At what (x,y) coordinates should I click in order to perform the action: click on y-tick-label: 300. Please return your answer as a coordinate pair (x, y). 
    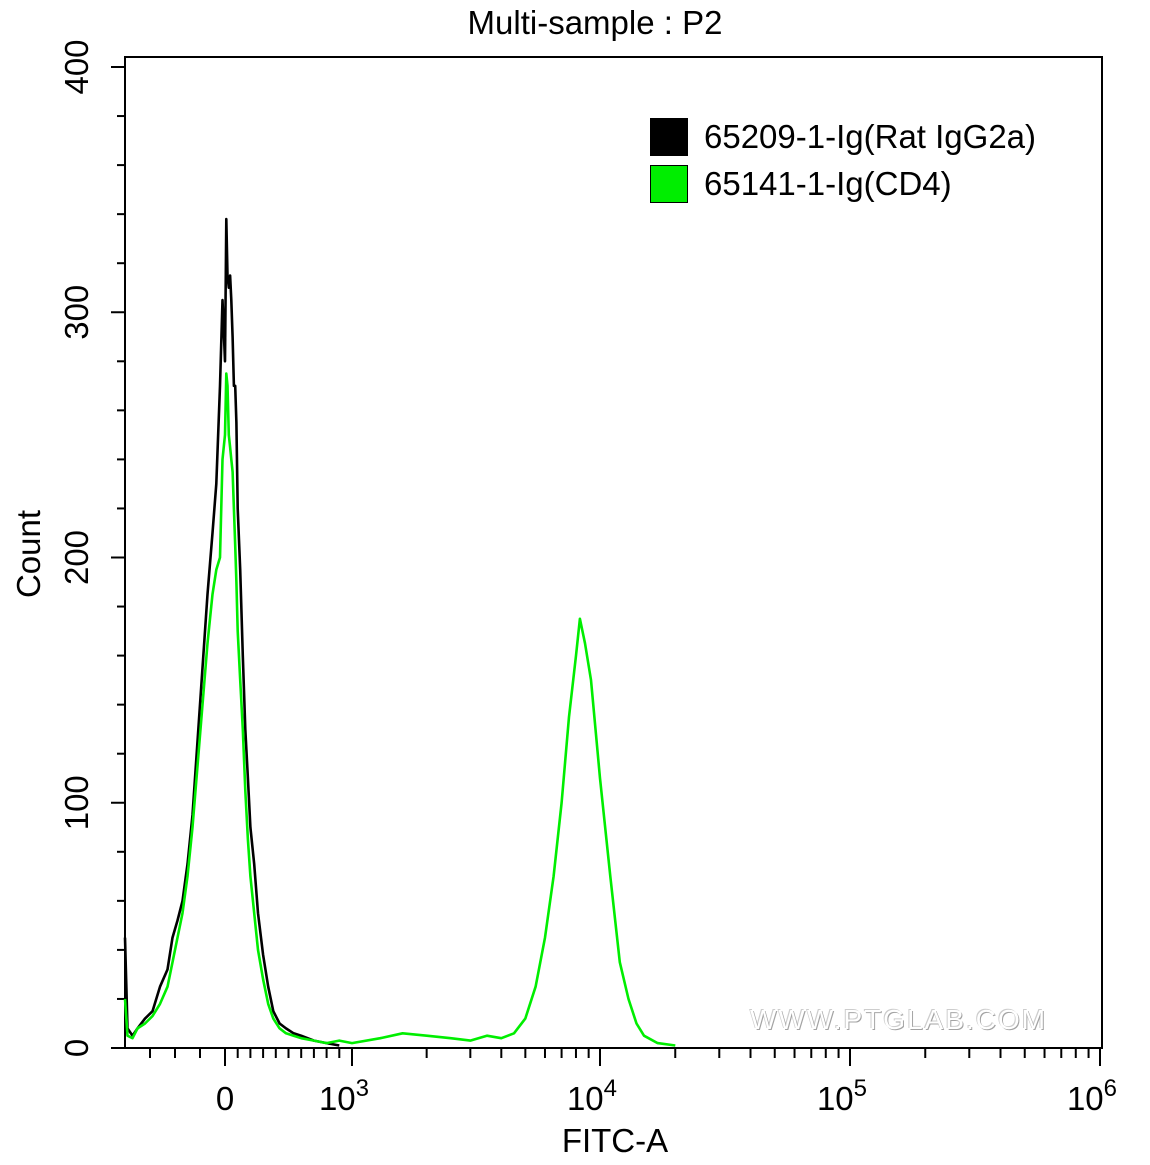
    Looking at the image, I should click on (76, 312).